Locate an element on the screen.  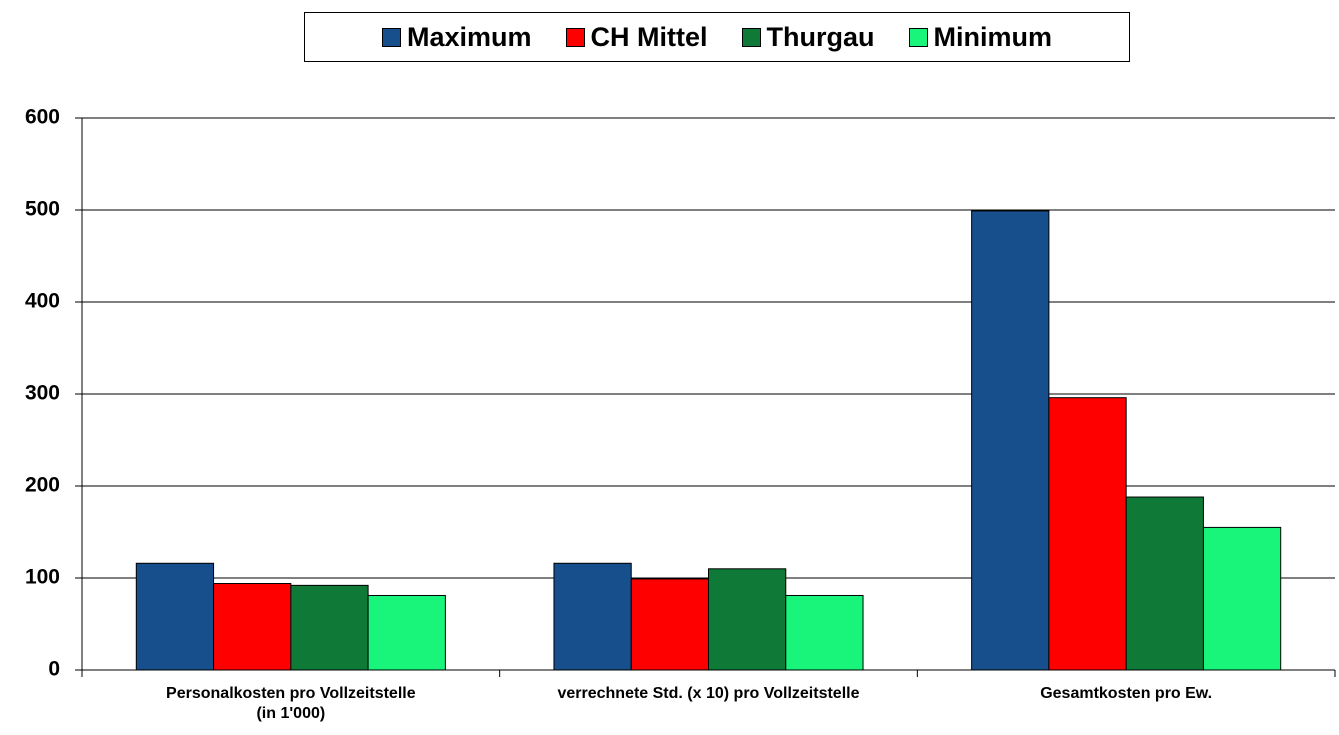
legend: Maximum CH Mittel Thurgau Minimum is located at coordinates (717, 37).